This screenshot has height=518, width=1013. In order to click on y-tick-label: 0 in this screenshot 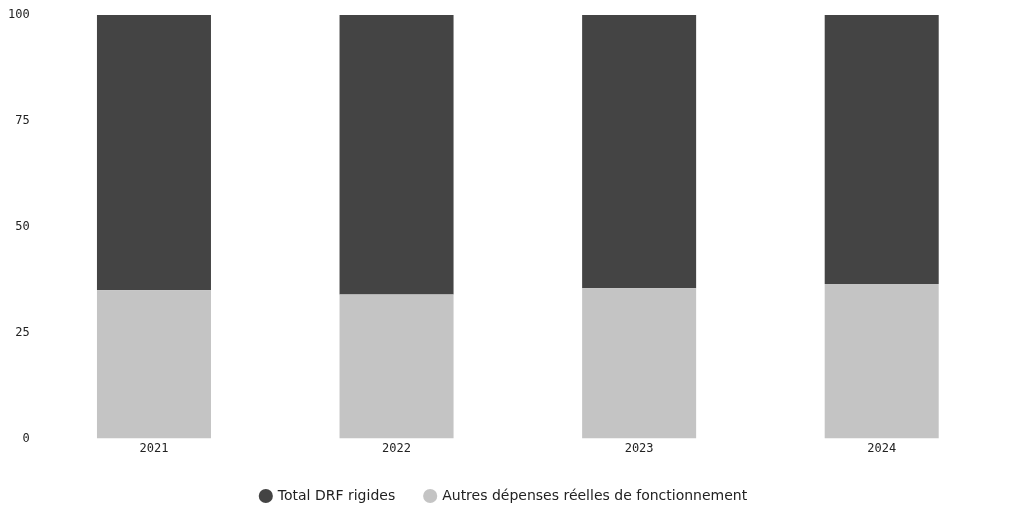, I will do `click(26, 437)`.